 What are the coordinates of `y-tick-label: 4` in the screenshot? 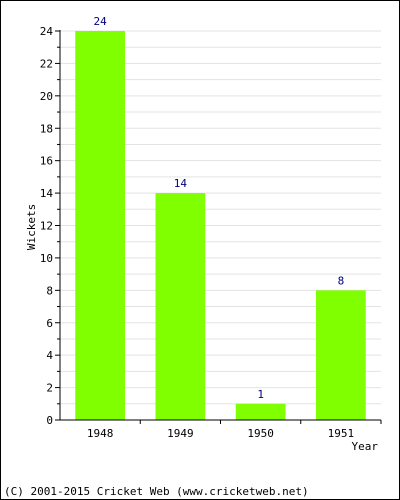 It's located at (49, 355).